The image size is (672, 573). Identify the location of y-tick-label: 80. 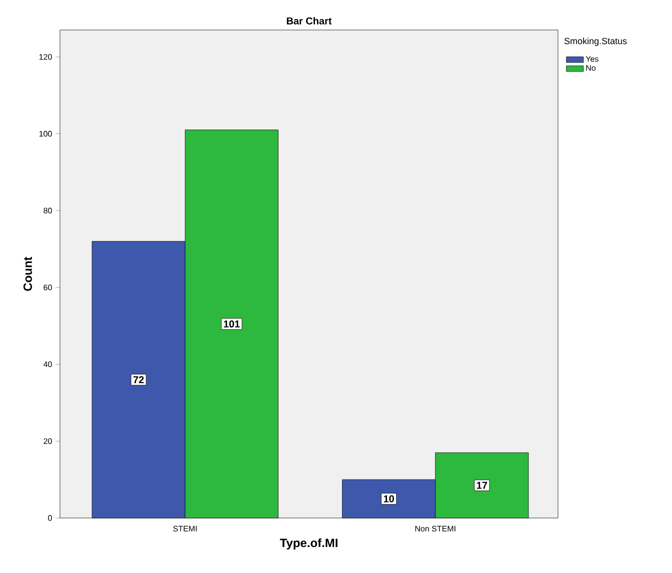
(48, 211).